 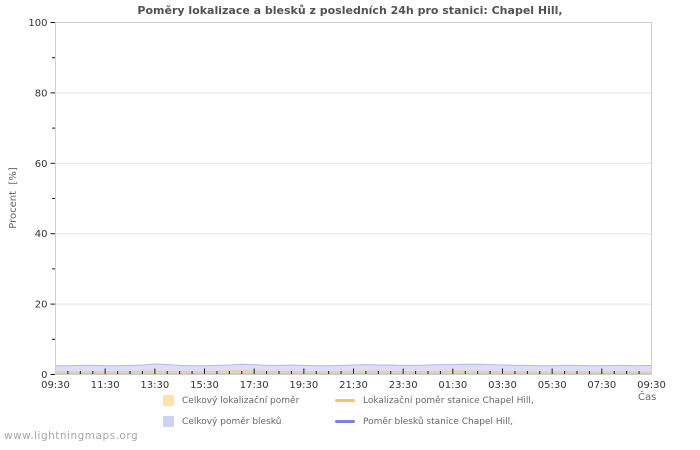 What do you see at coordinates (647, 397) in the screenshot?
I see `x-axis-label: Čas` at bounding box center [647, 397].